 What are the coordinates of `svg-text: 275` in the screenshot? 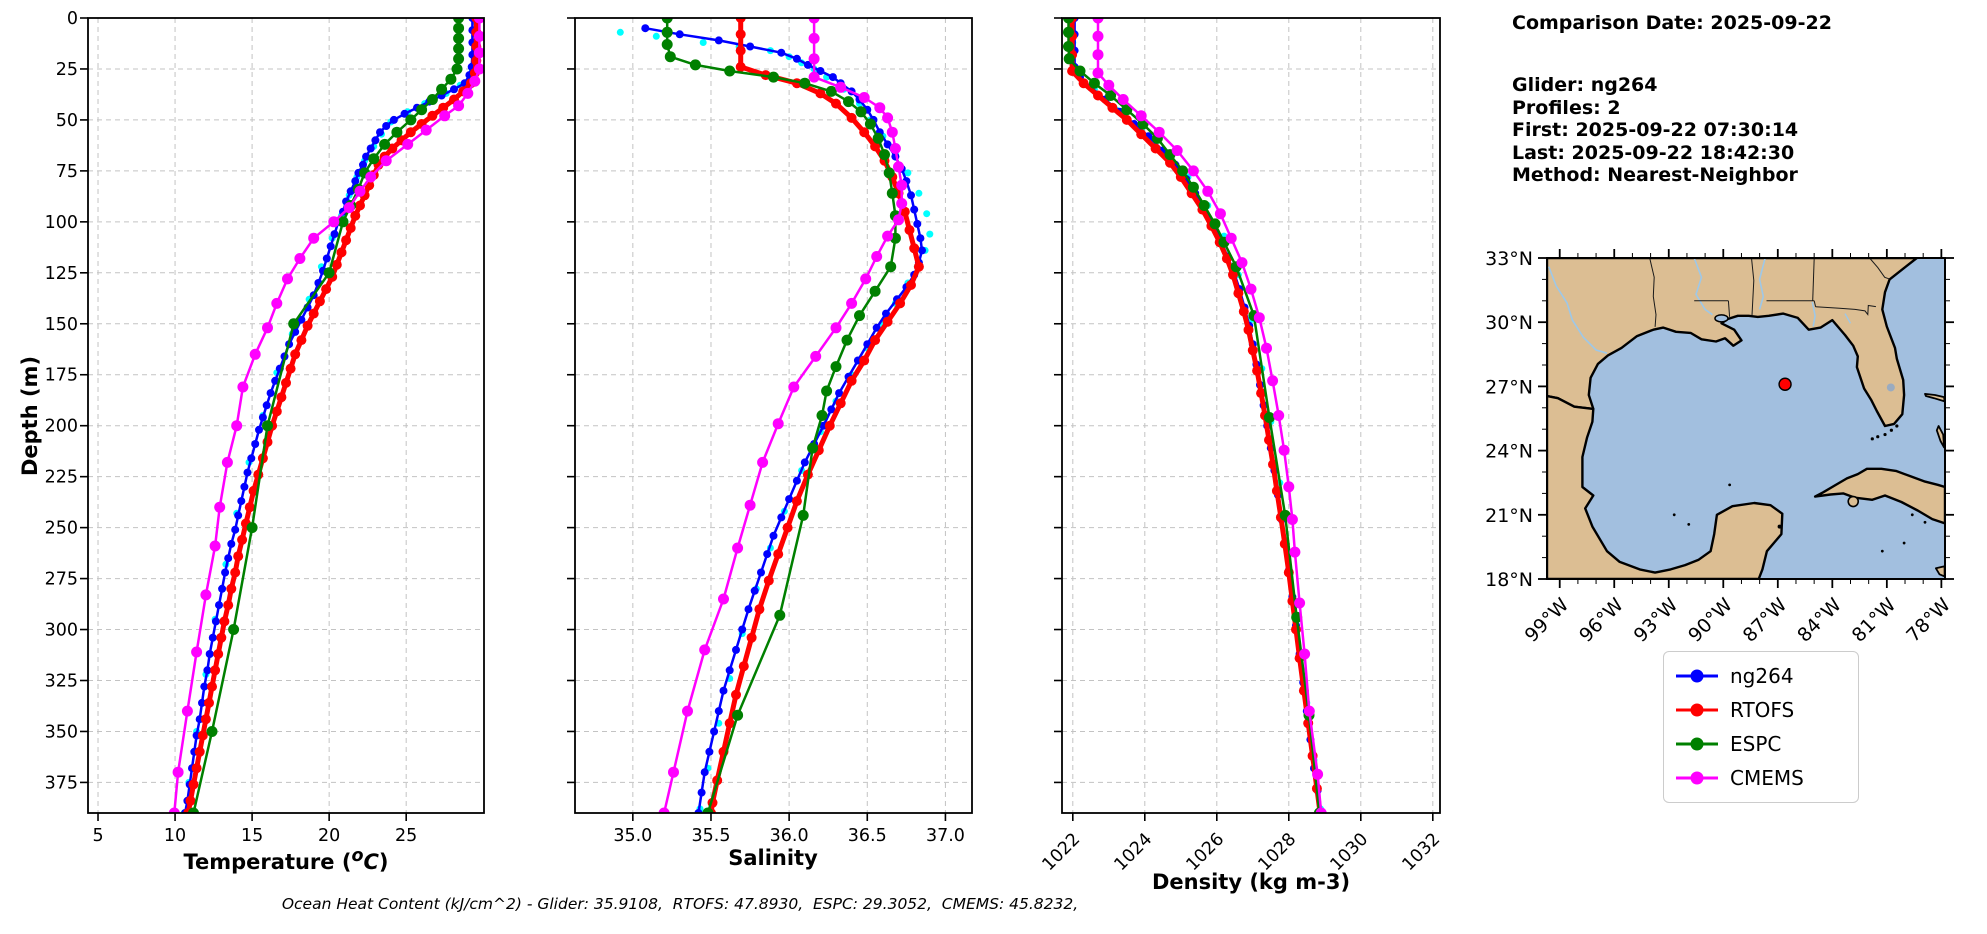 It's located at (61, 580).